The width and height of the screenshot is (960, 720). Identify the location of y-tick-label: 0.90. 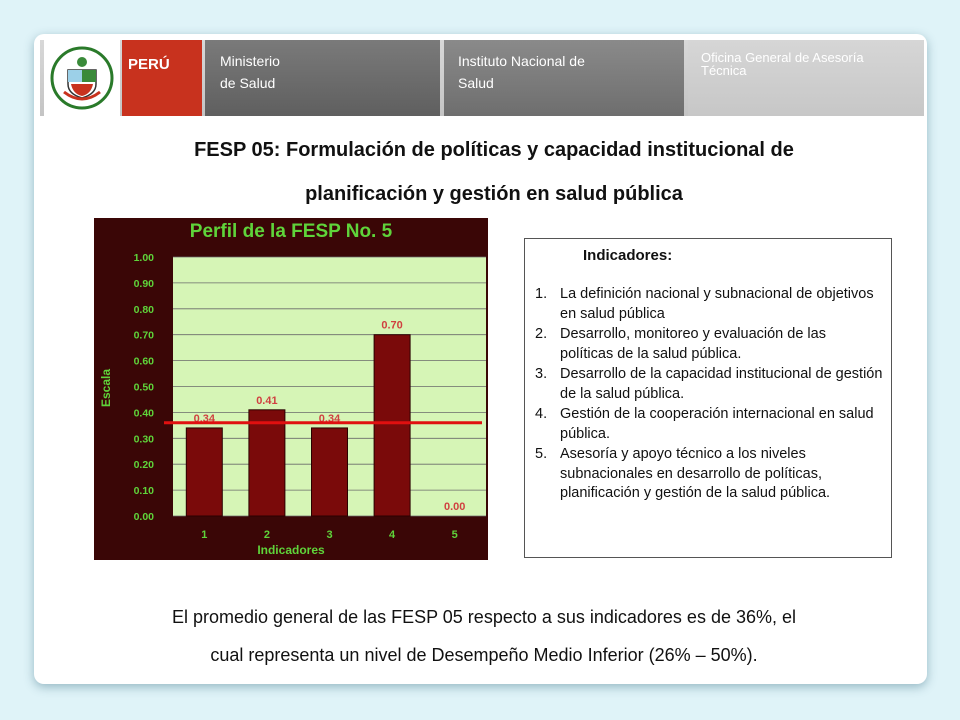
(144, 284).